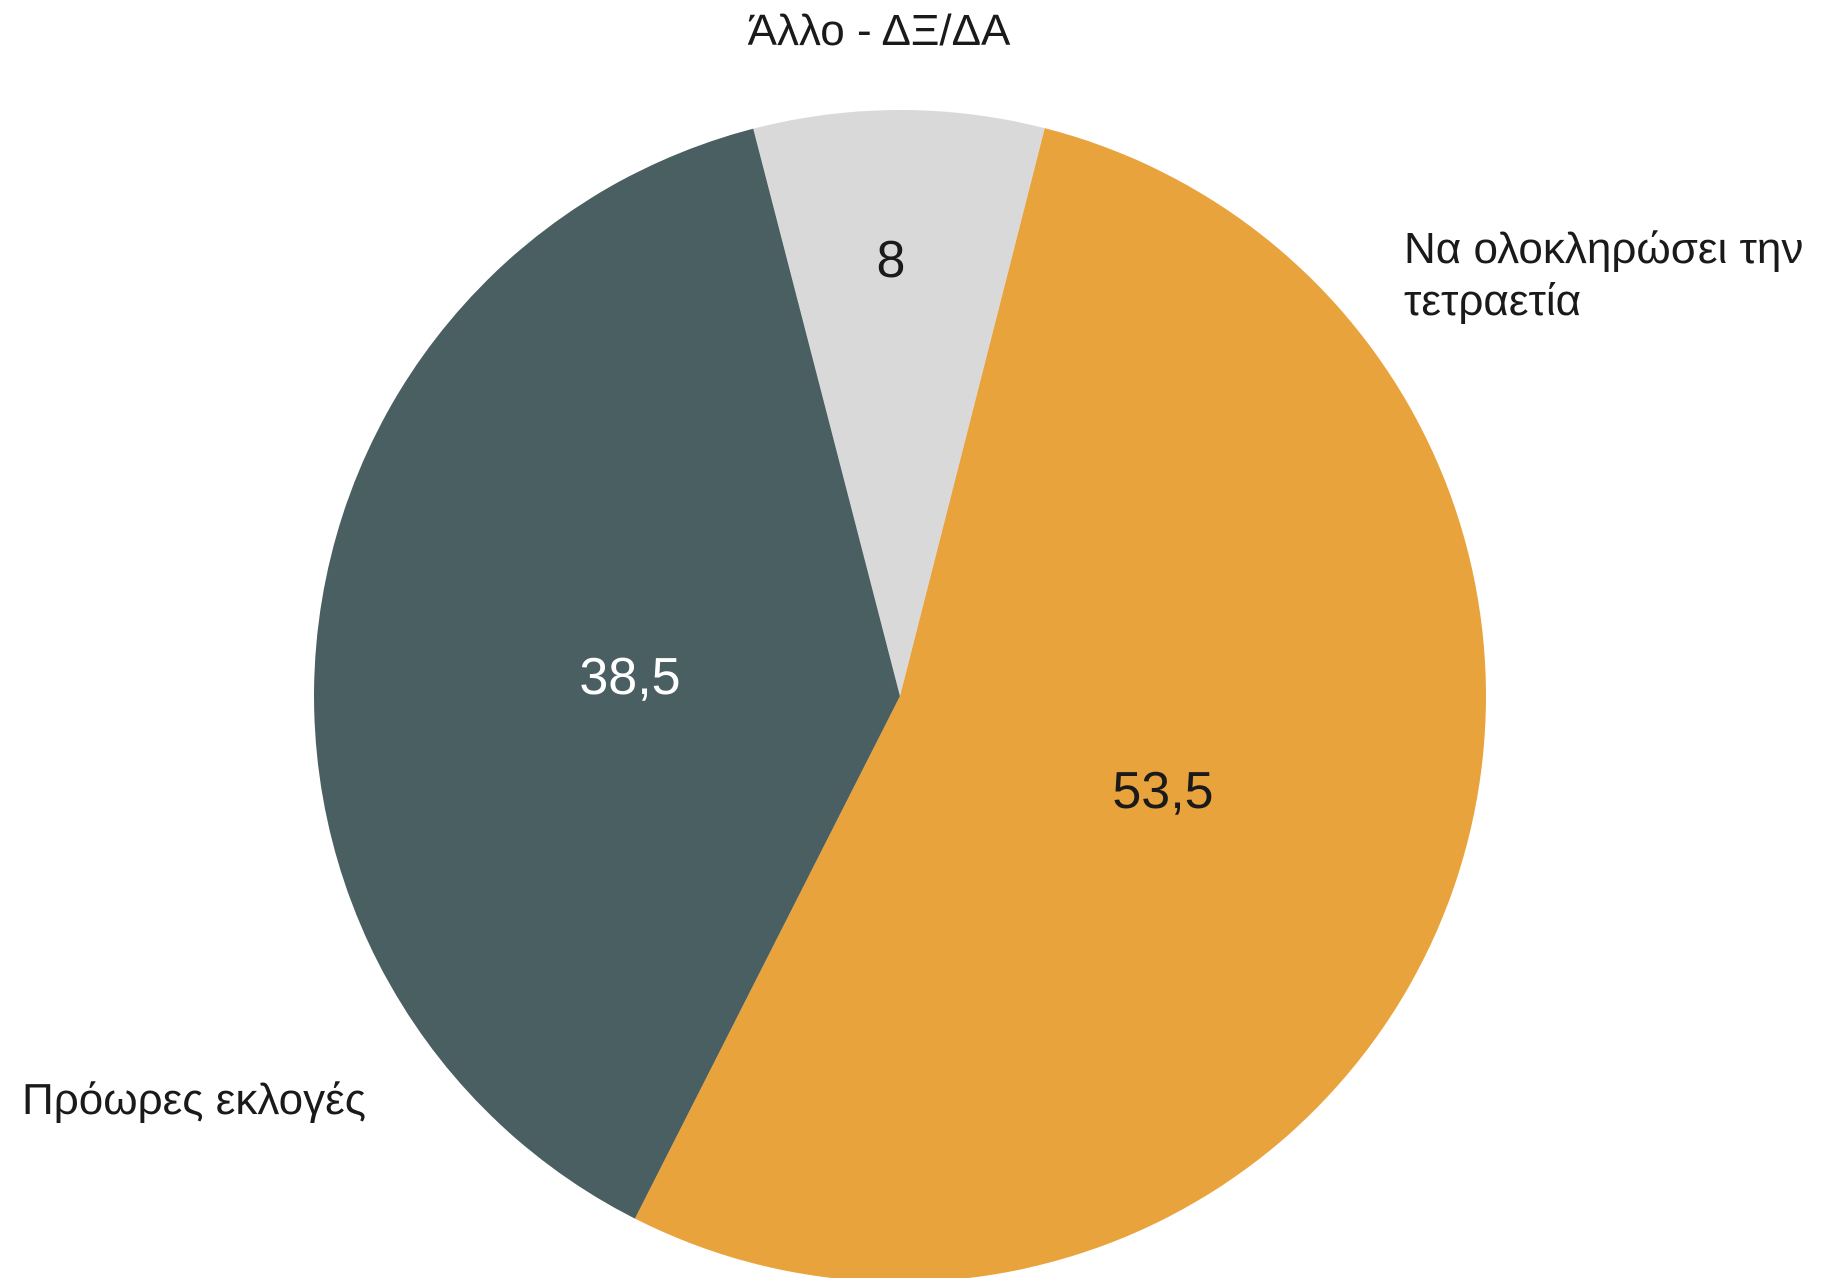  I want to click on slice-category-label-line: Να ολοκληρώσει την, so click(1603, 248).